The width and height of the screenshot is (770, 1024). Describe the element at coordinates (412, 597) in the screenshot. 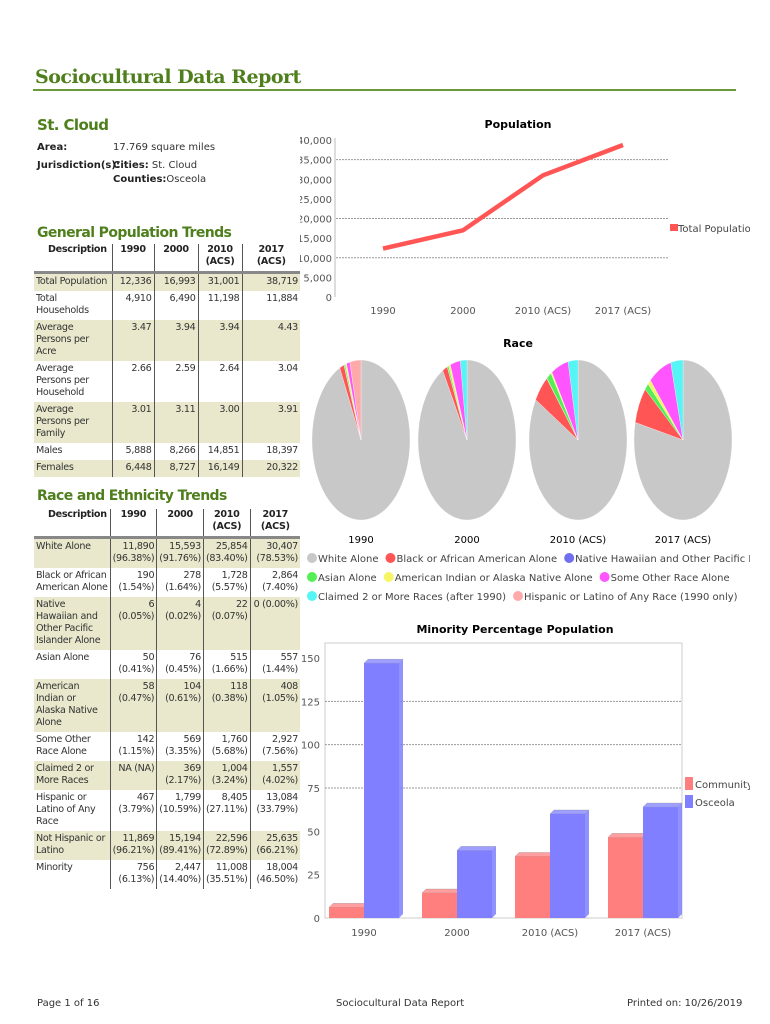

I see `legend-label: Claimed 2 or More Races (after 1990)` at that location.